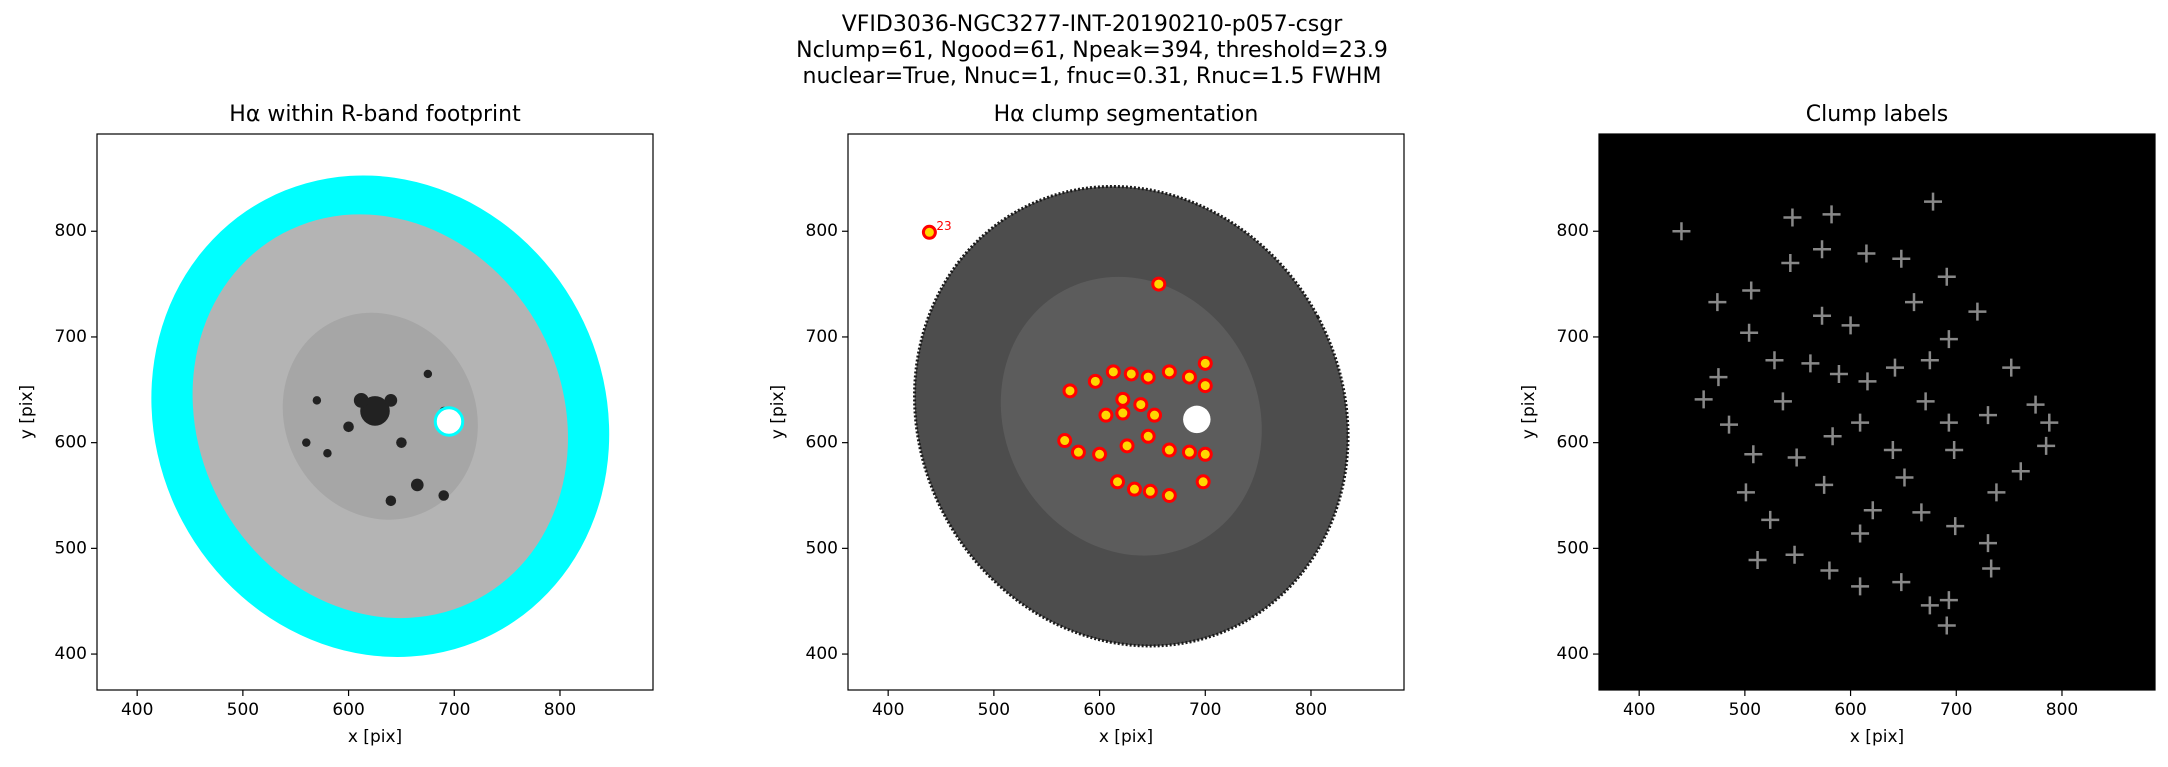  Describe the element at coordinates (1131, 416) in the screenshot. I see `image-layer: 23` at that location.